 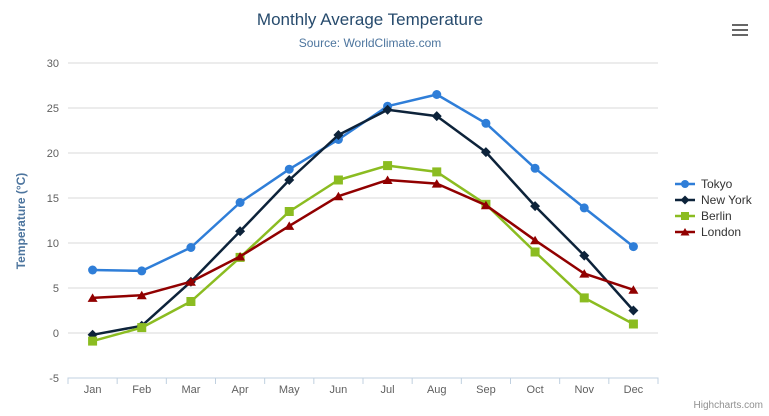 I want to click on chart-subtitle: Source: WorldClimate.com, so click(x=370, y=43).